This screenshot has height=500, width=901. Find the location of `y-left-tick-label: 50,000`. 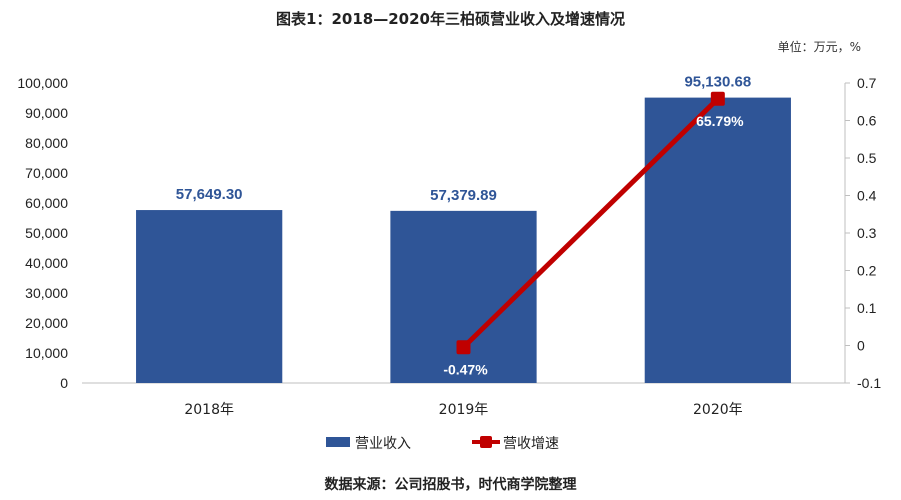

y-left-tick-label: 50,000 is located at coordinates (46, 233).